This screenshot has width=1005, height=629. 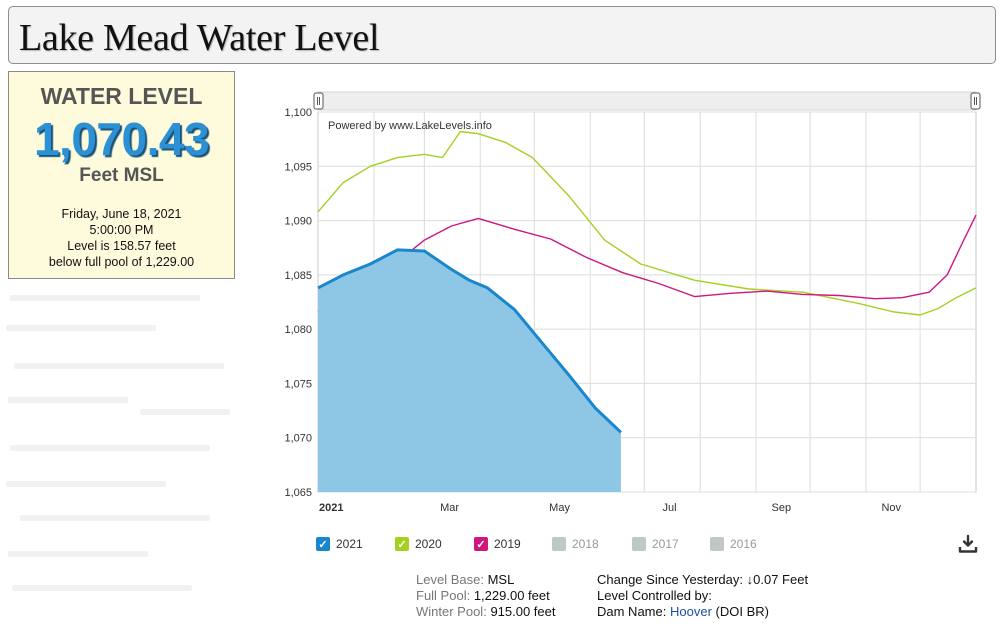 I want to click on legend-item-2020: ✓ 2020, so click(x=418, y=544).